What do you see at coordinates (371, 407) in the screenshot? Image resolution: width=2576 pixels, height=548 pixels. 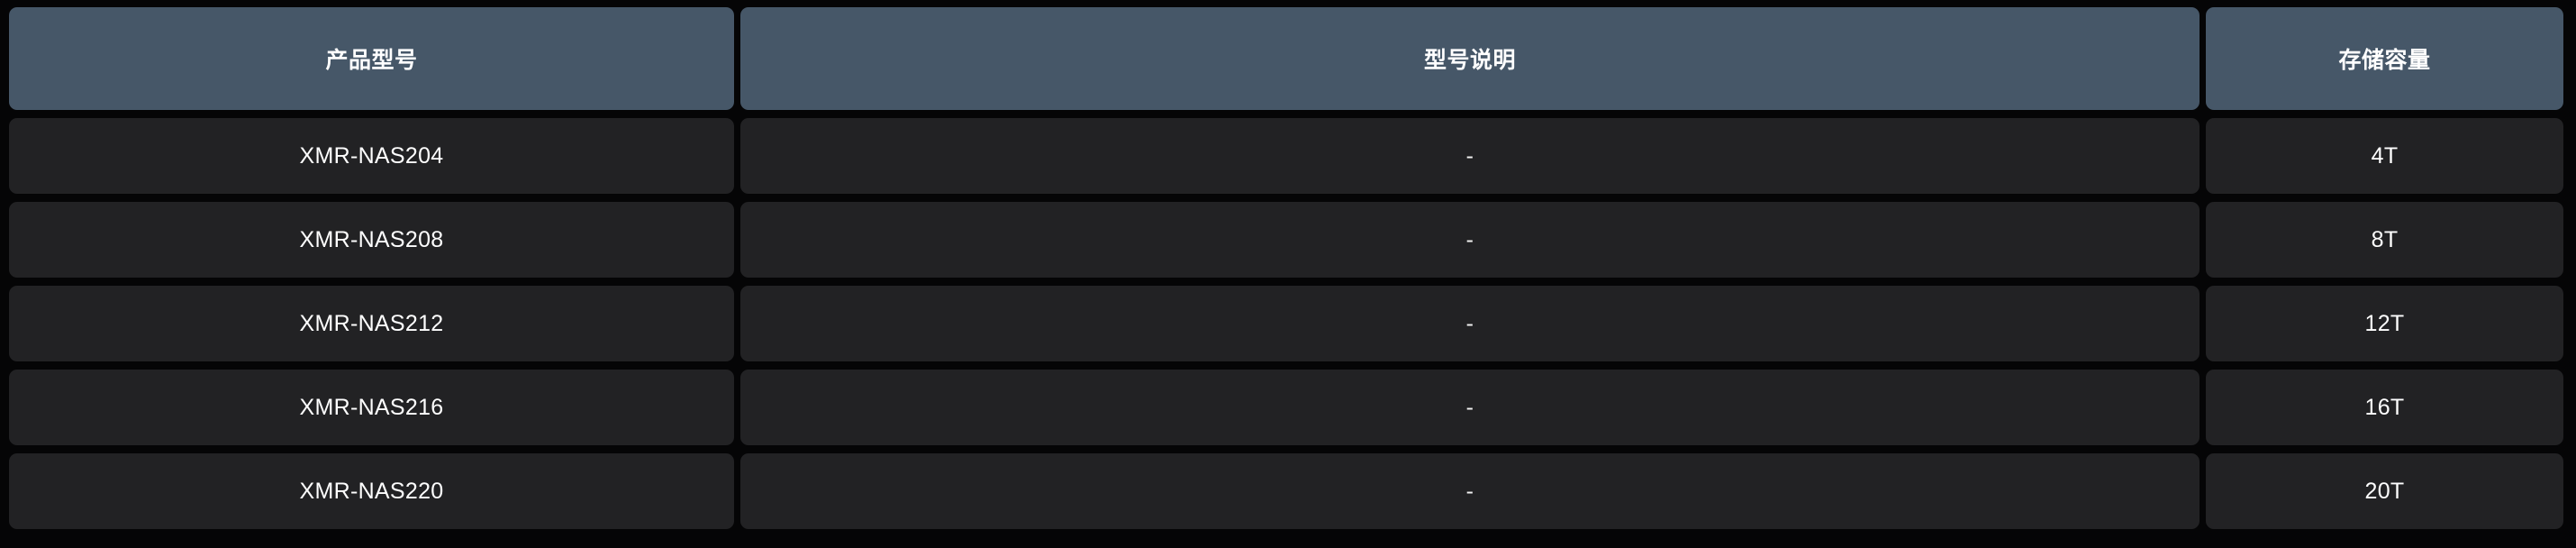 I see `cell-product-model: XMR-NAS216` at bounding box center [371, 407].